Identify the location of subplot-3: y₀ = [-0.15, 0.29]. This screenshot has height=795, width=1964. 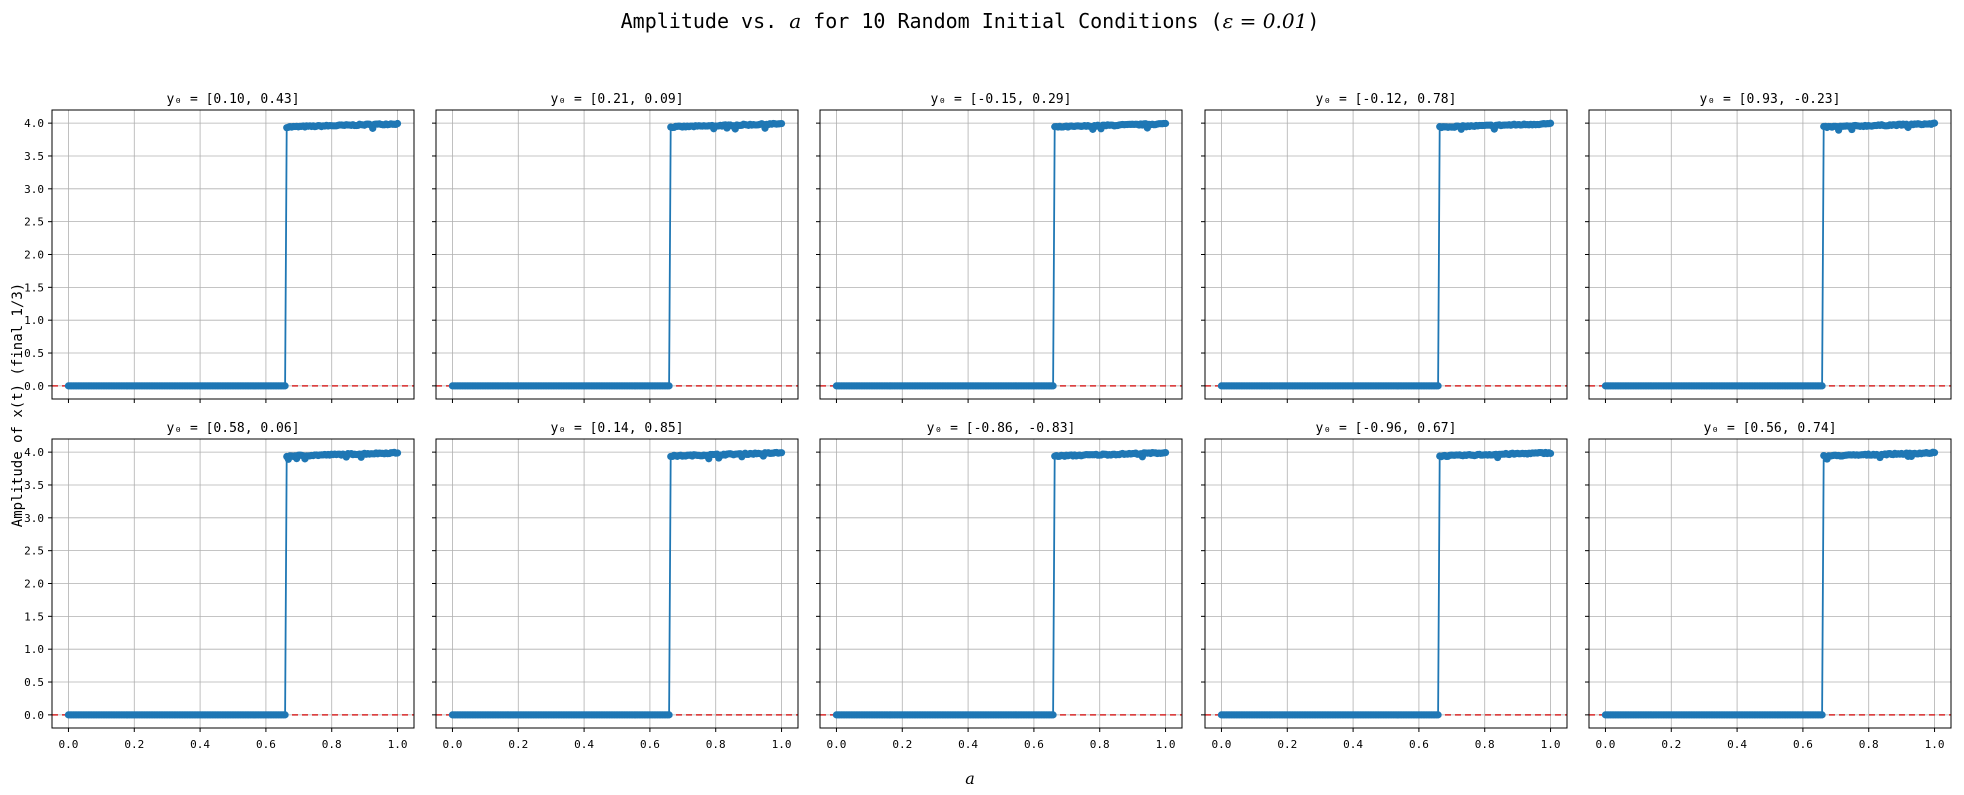
(999, 247).